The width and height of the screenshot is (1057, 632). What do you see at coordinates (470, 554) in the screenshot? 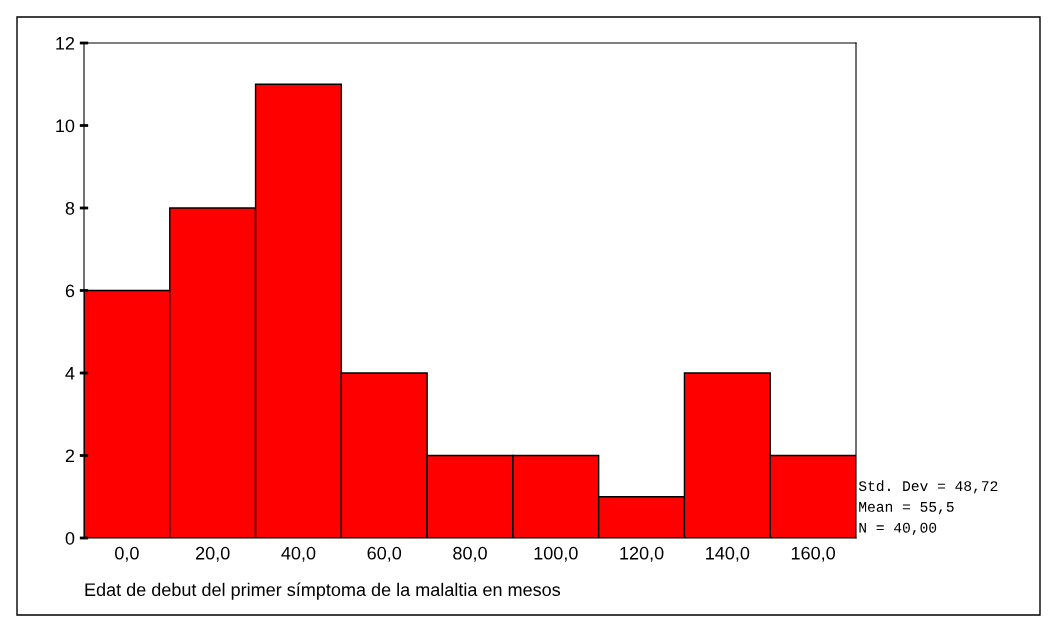
I see `x-tick-label: 80,0` at bounding box center [470, 554].